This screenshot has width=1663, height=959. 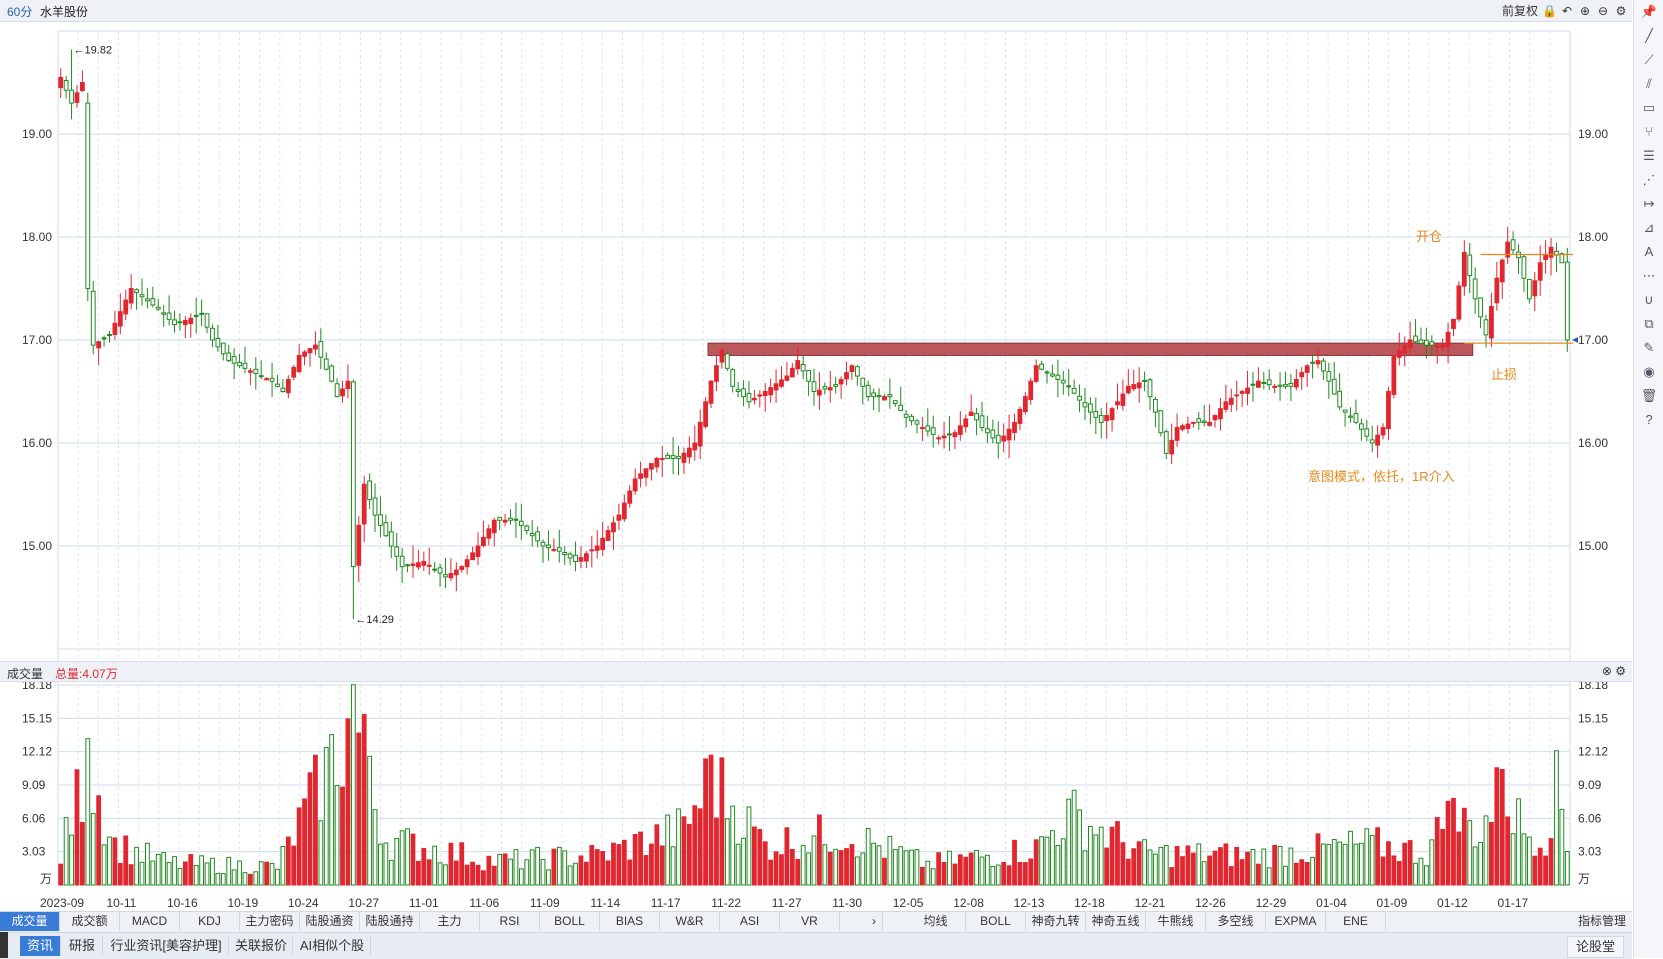 I want to click on zoom-out-icon: ⊖, so click(x=1603, y=10).